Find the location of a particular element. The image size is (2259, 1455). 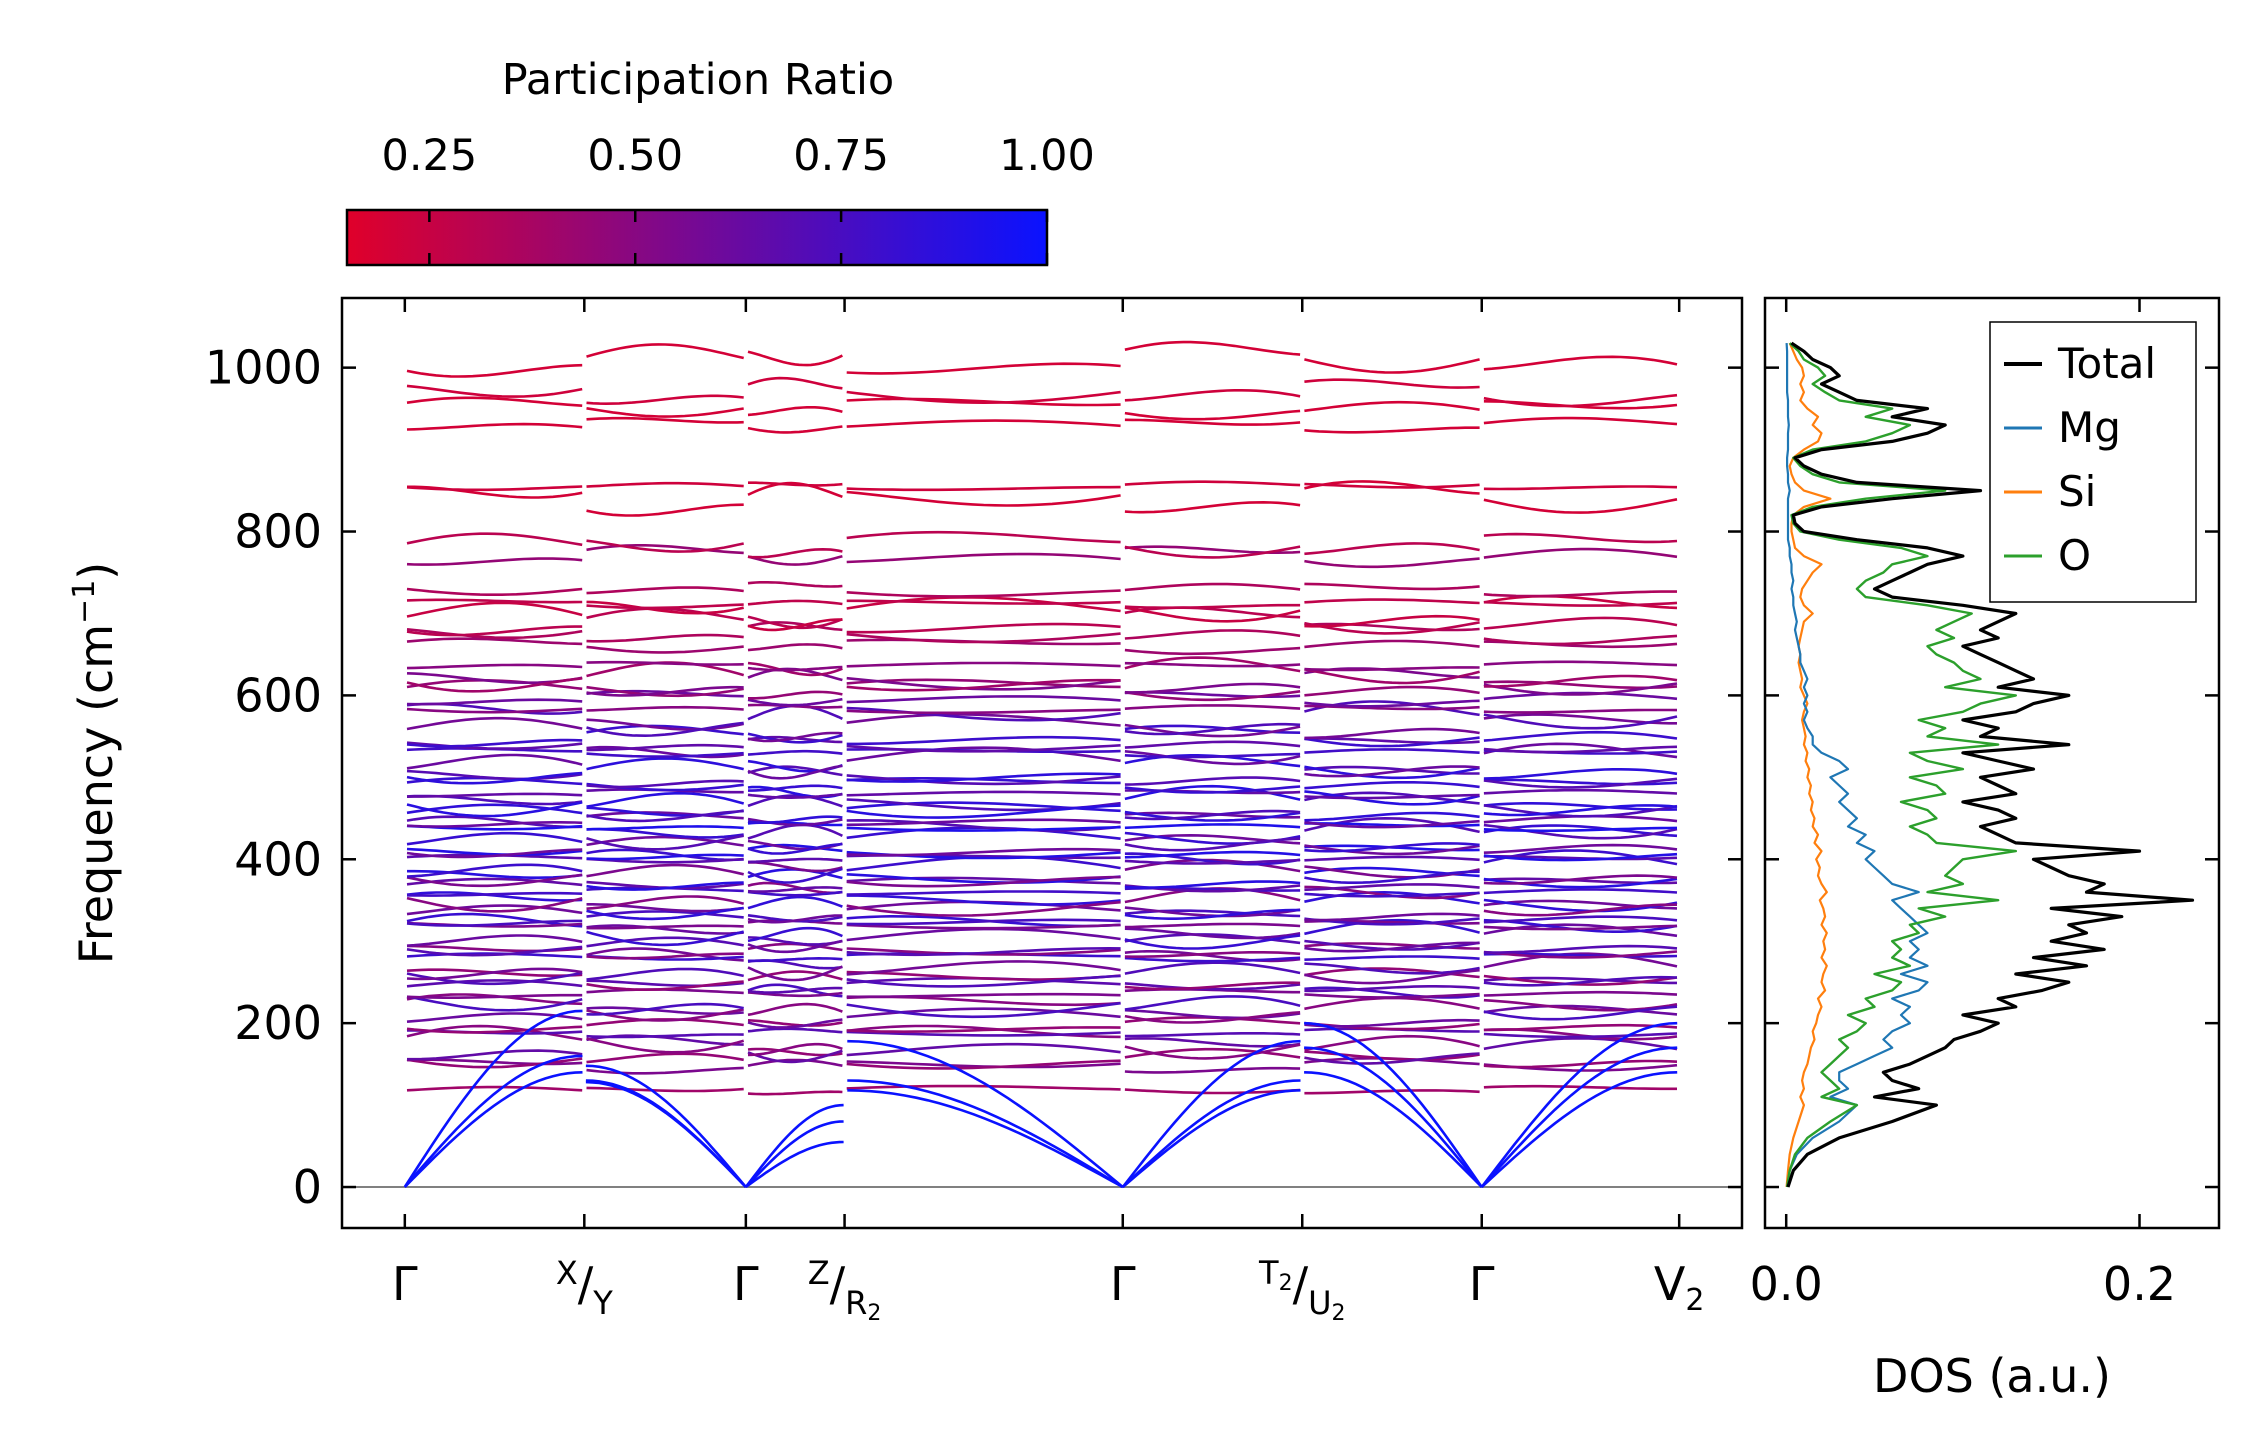

dos-plot-frame is located at coordinates (1992, 763).